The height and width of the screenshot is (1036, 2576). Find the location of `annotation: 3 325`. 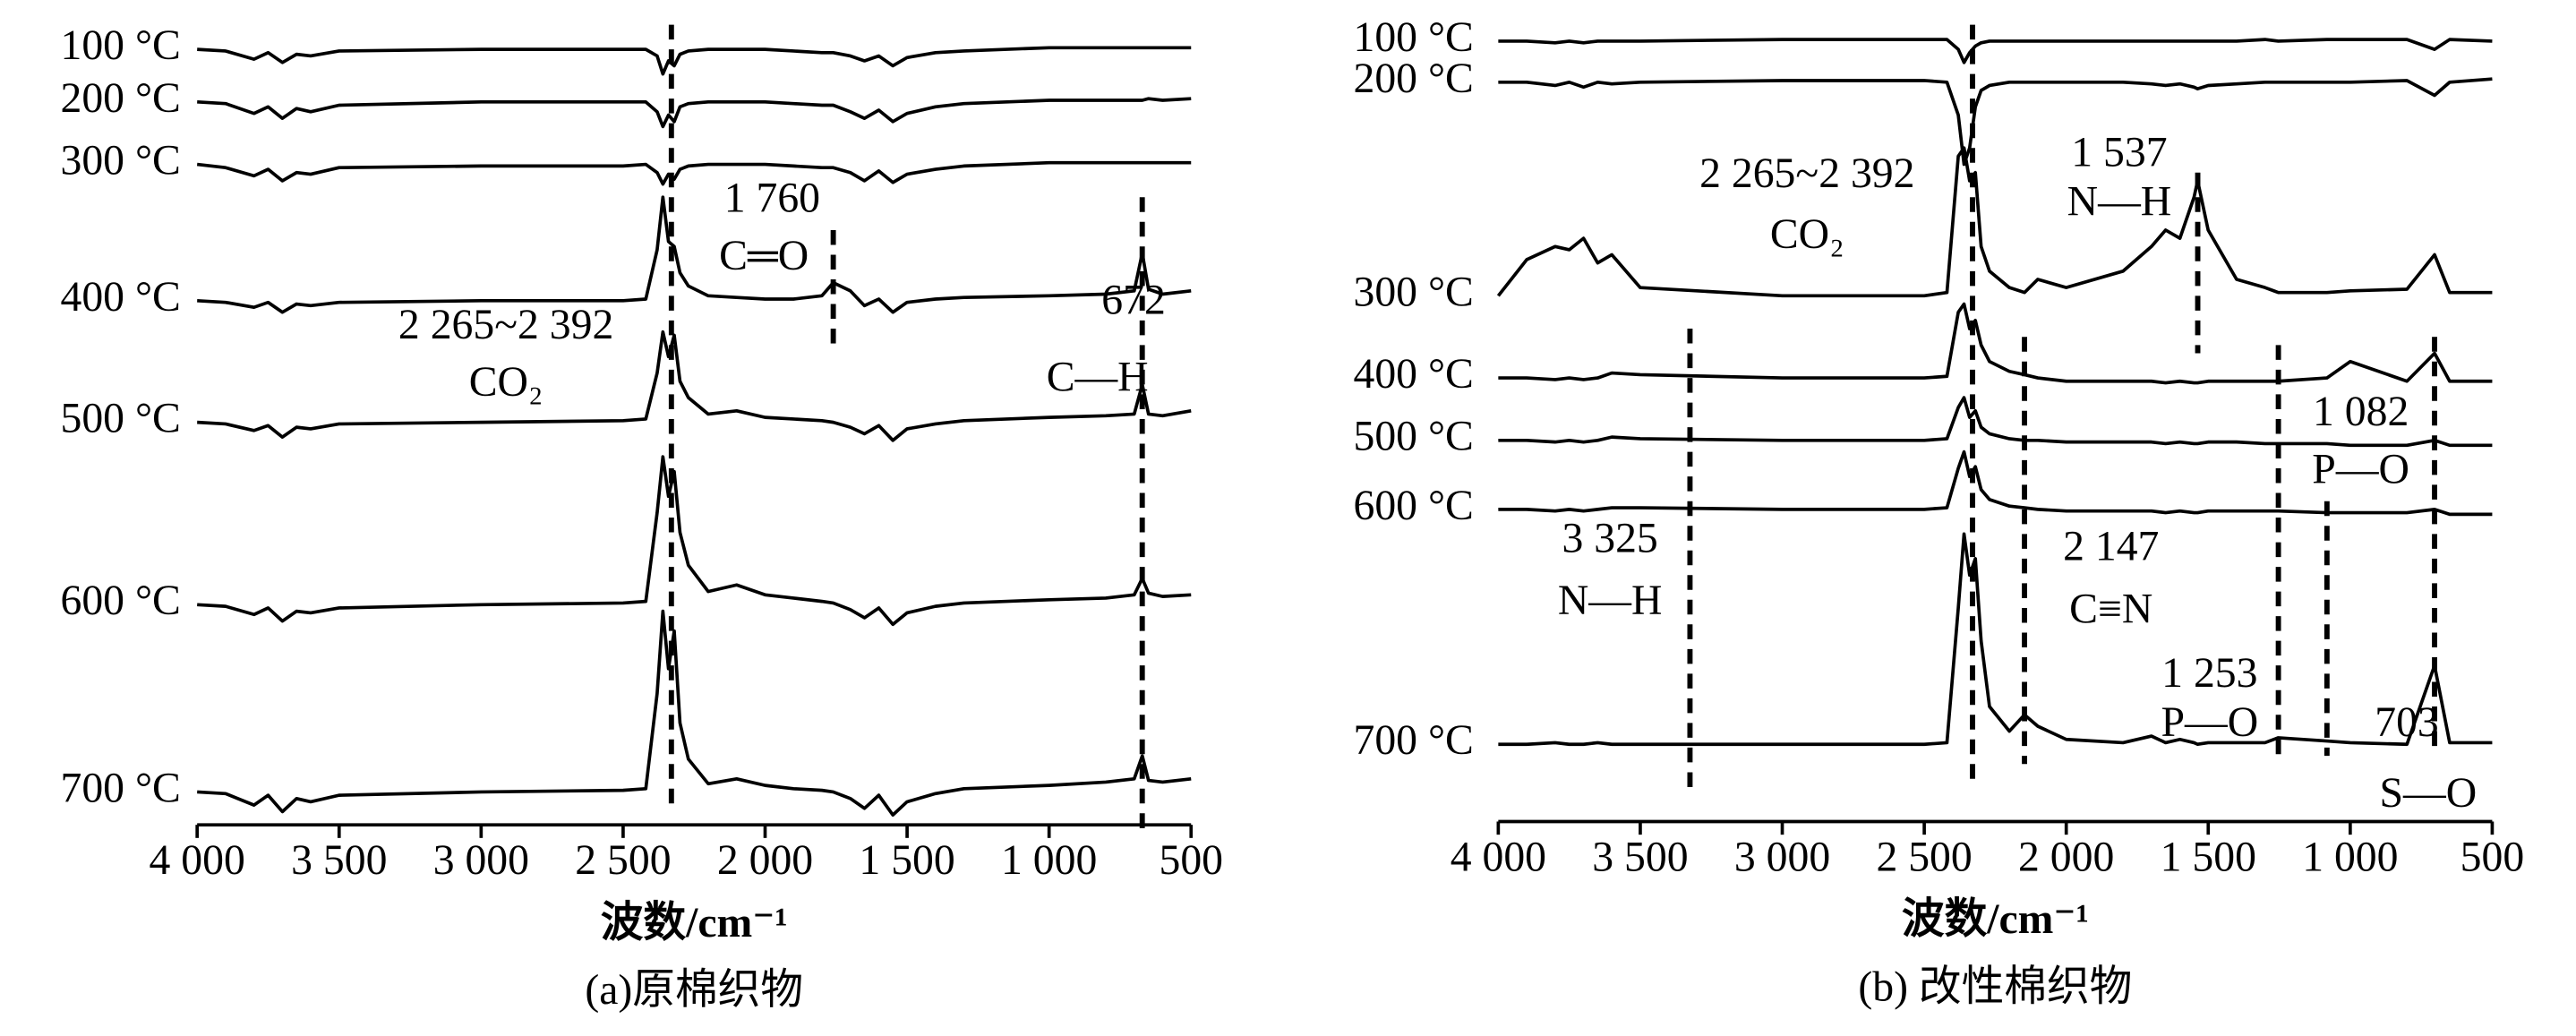

annotation: 3 325 is located at coordinates (1609, 538).